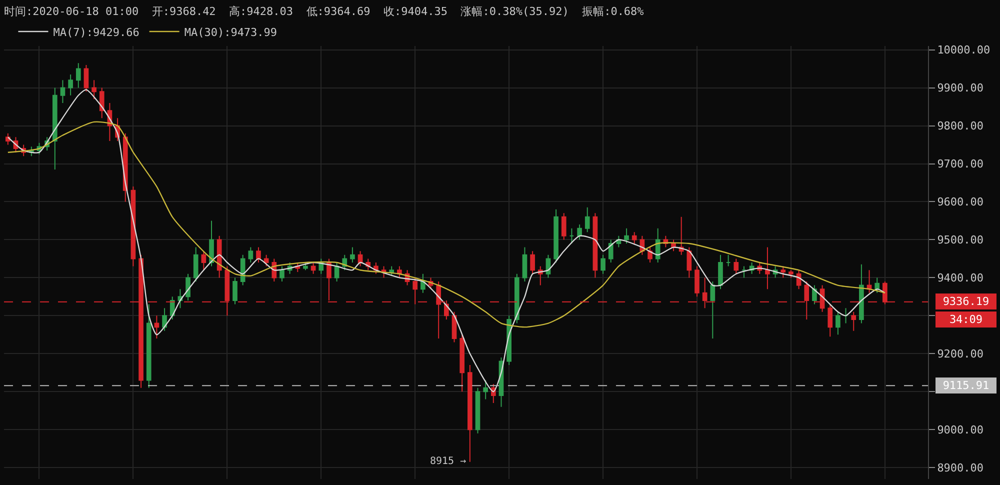 Image resolution: width=1000 pixels, height=485 pixels. What do you see at coordinates (324, 11) in the screenshot?
I see `chart-title: 时间:2020-06-18 01:00 开:9368.42 高:9428.03 低:9364.69 收:9404.35 涨幅:0.38%(35.92) 振幅:0.68%` at bounding box center [324, 11].